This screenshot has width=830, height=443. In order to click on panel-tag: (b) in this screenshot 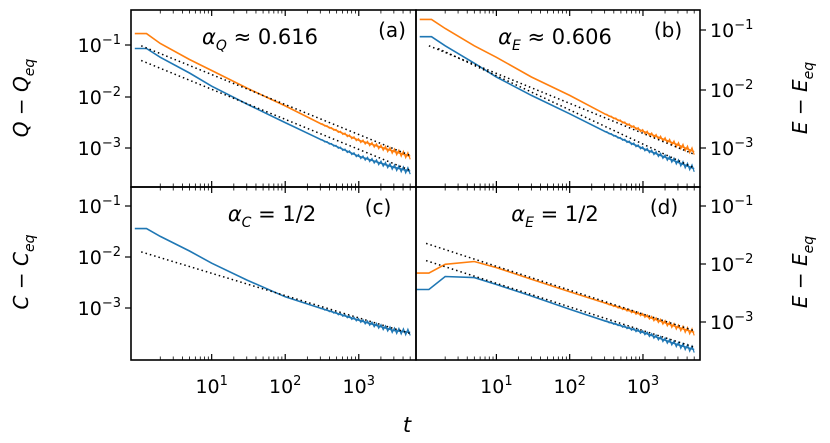, I will do `click(668, 30)`.